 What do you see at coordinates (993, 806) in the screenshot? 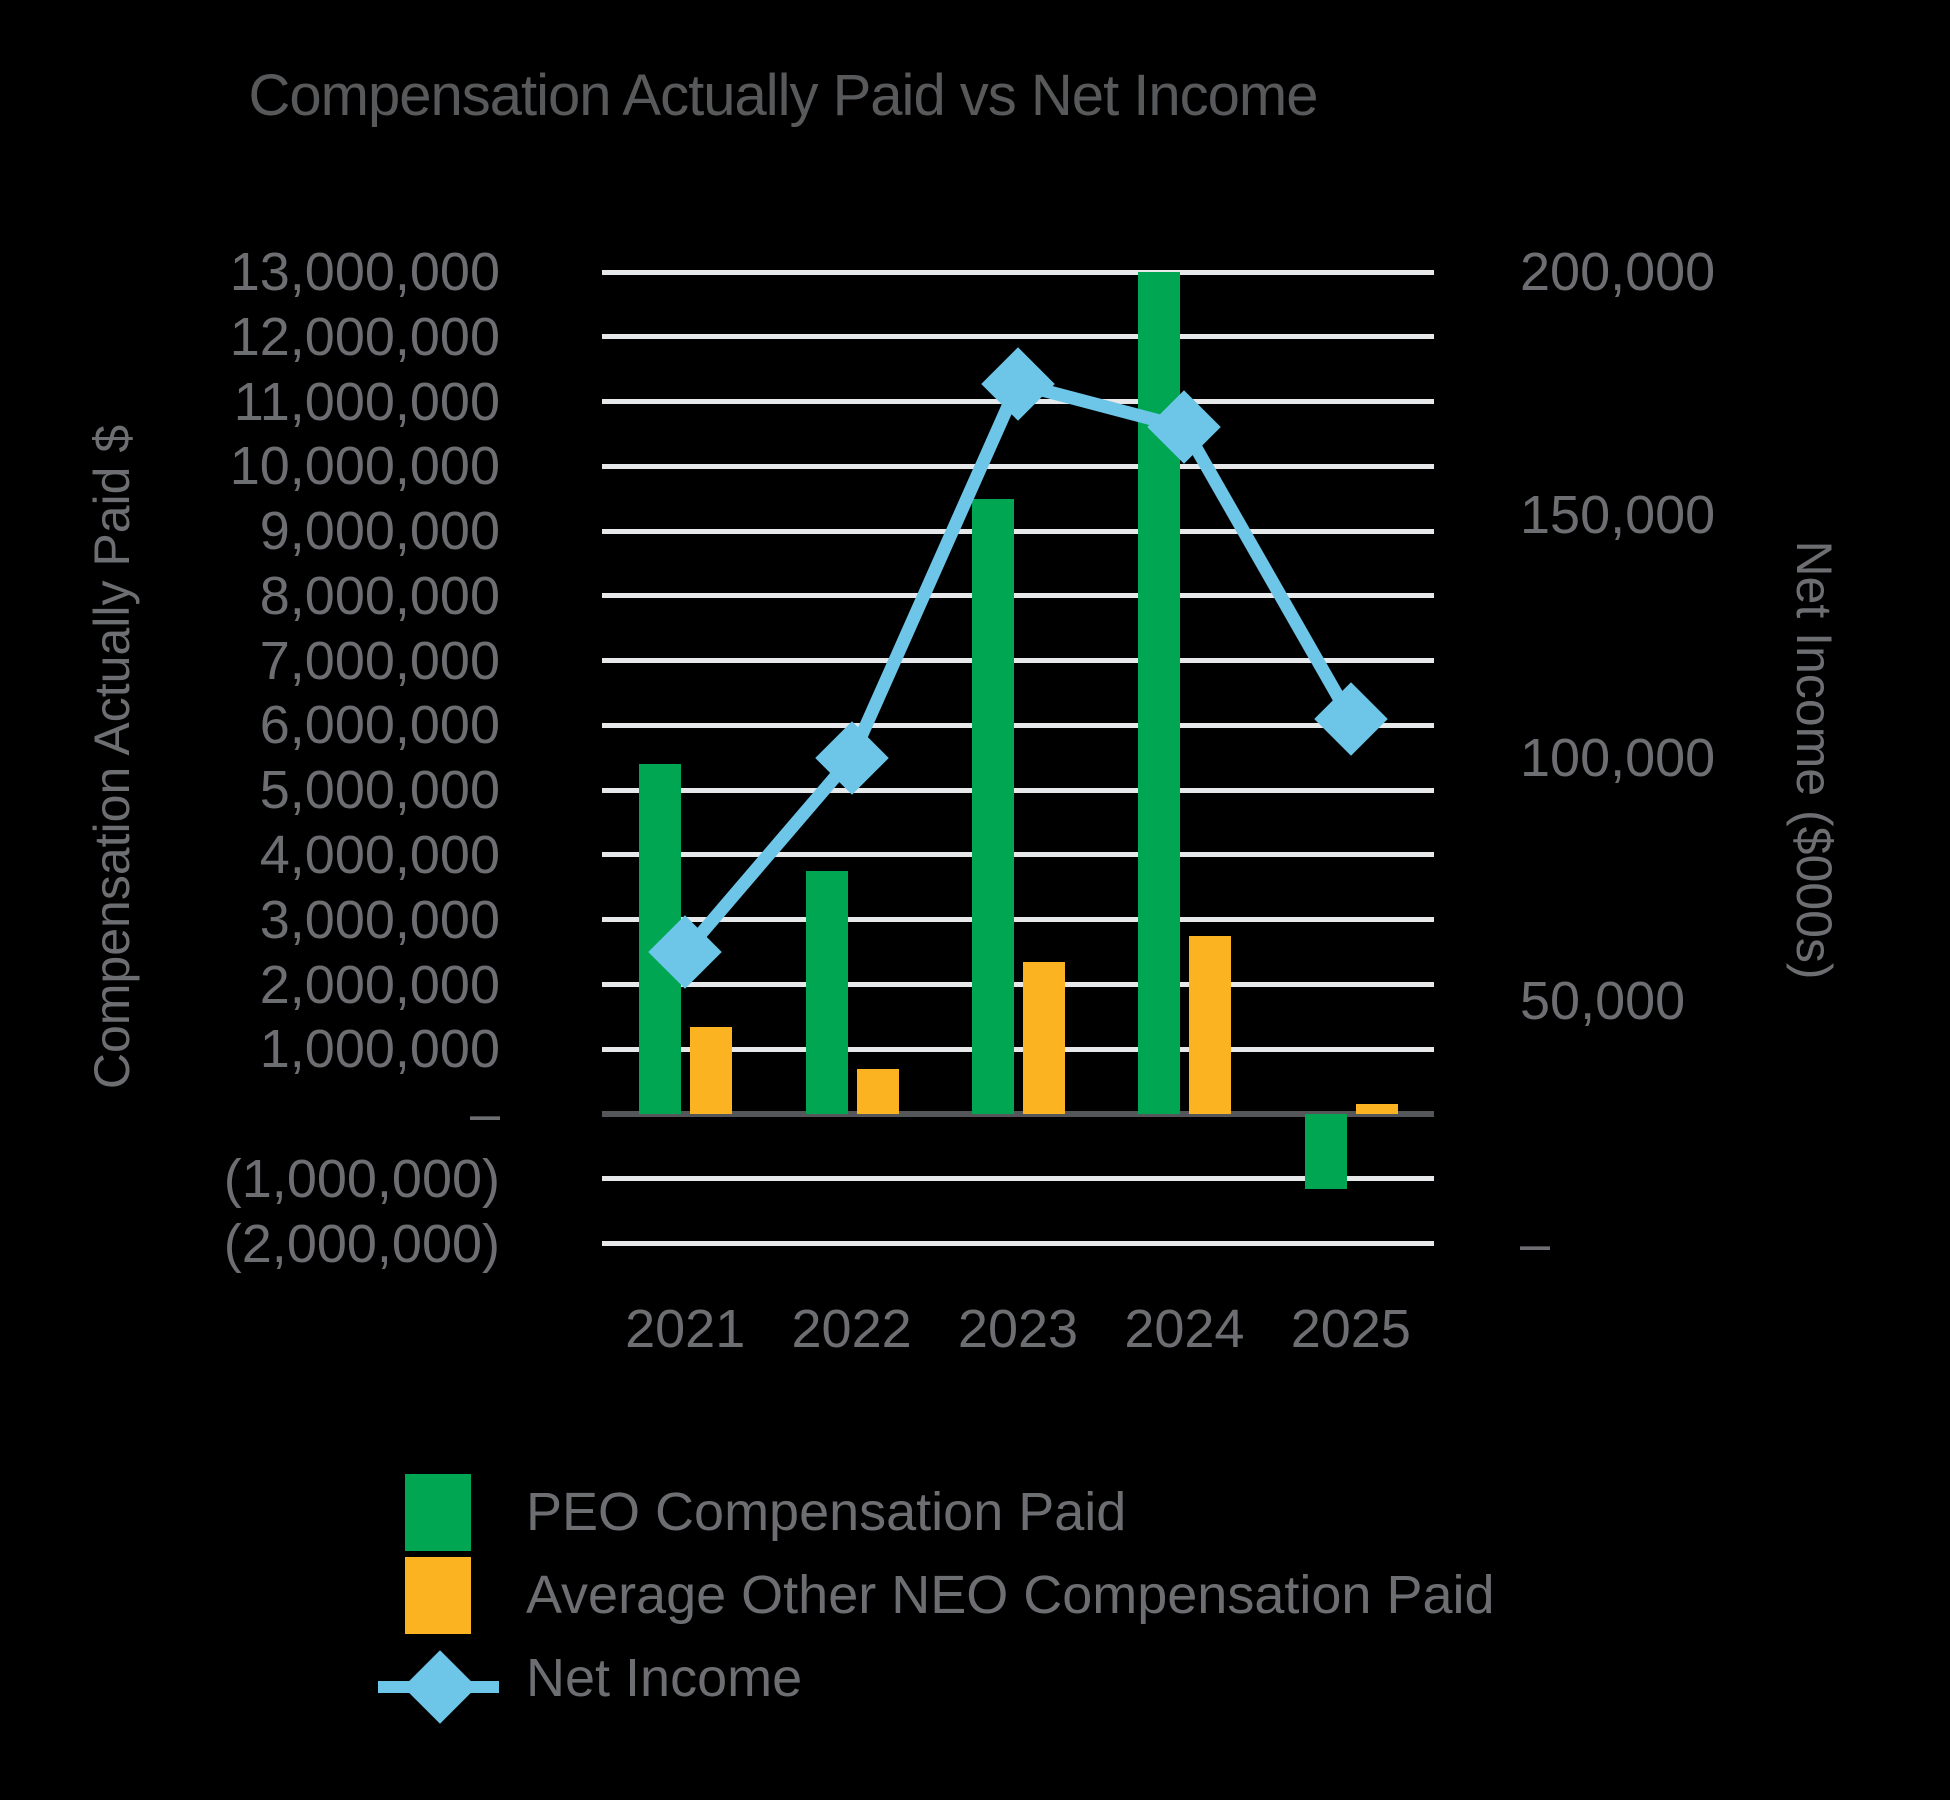
I see `bar-peo-2023` at bounding box center [993, 806].